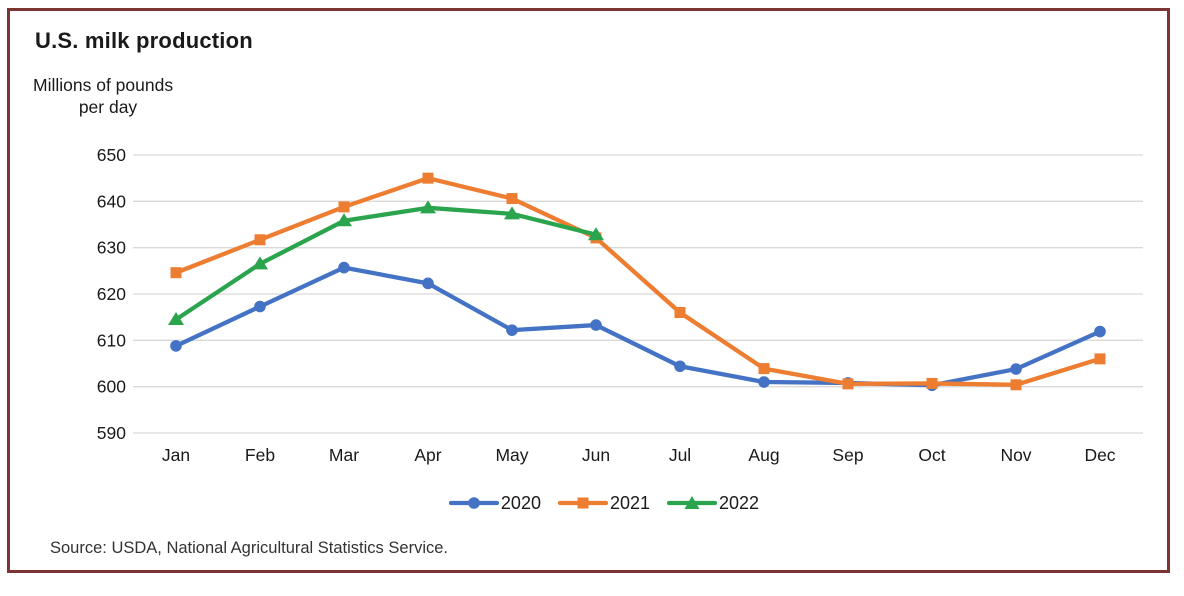 This screenshot has height=596, width=1184. What do you see at coordinates (344, 207) in the screenshot?
I see `marker-2021-Mar` at bounding box center [344, 207].